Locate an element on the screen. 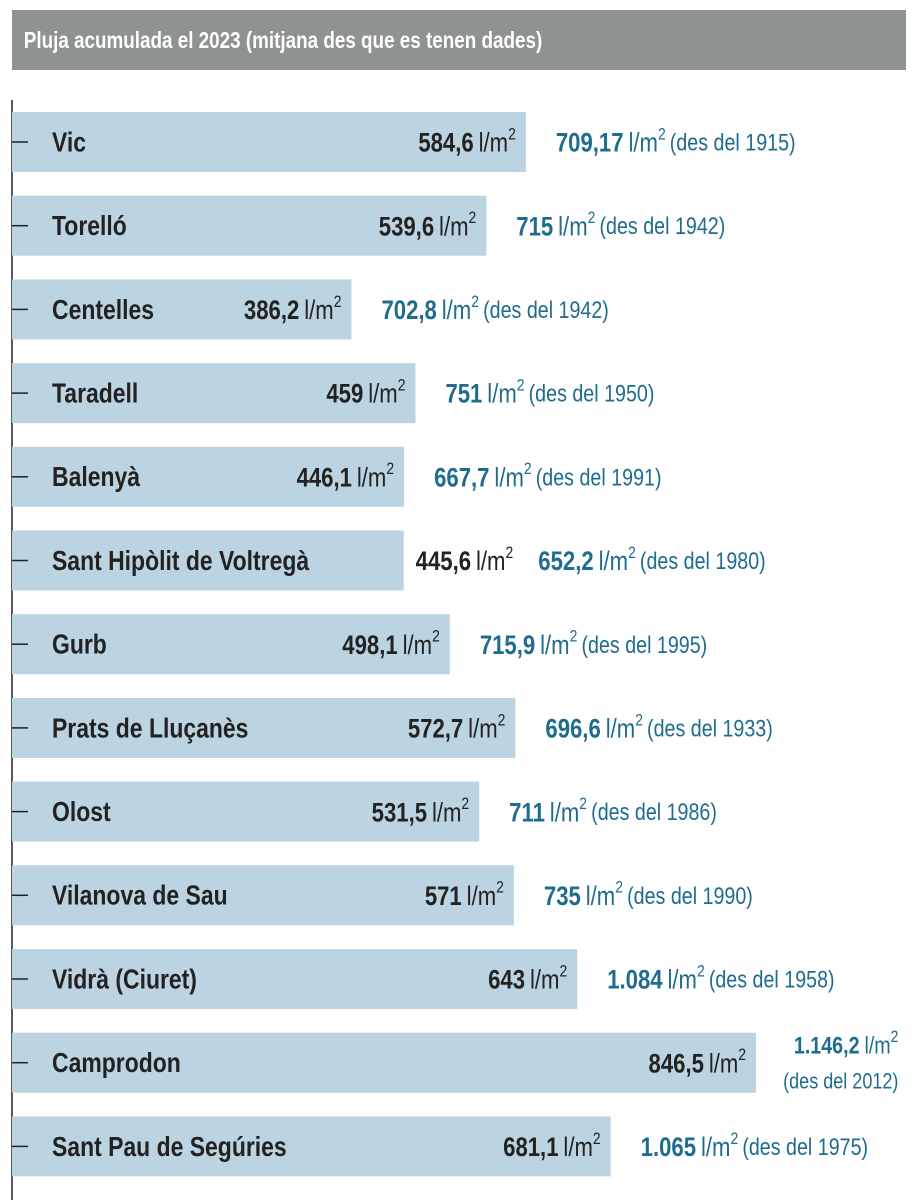  average-number: 696,6 is located at coordinates (572, 729).